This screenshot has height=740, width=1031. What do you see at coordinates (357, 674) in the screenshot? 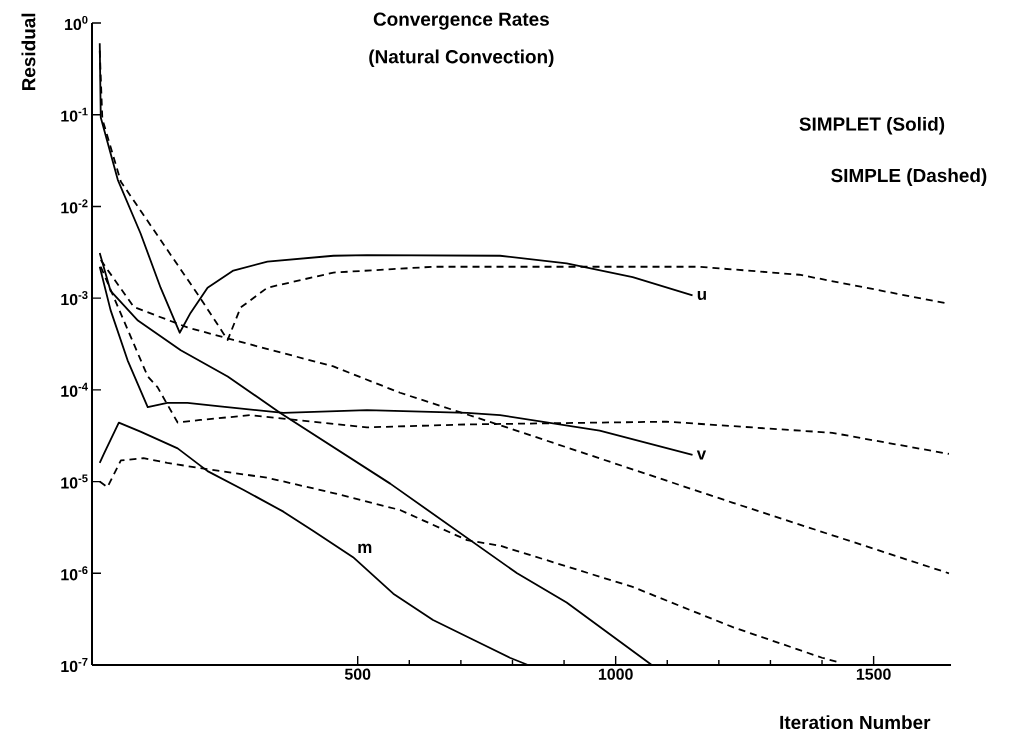
I see `x-tick-label: 500` at bounding box center [357, 674].